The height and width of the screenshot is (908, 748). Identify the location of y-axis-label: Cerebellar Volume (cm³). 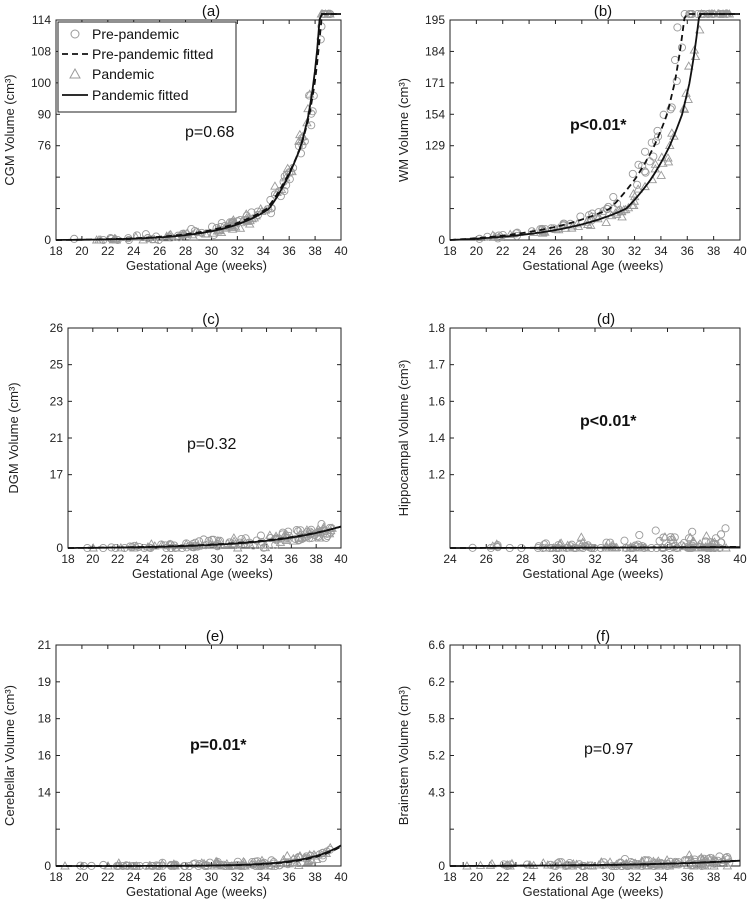
(9, 755).